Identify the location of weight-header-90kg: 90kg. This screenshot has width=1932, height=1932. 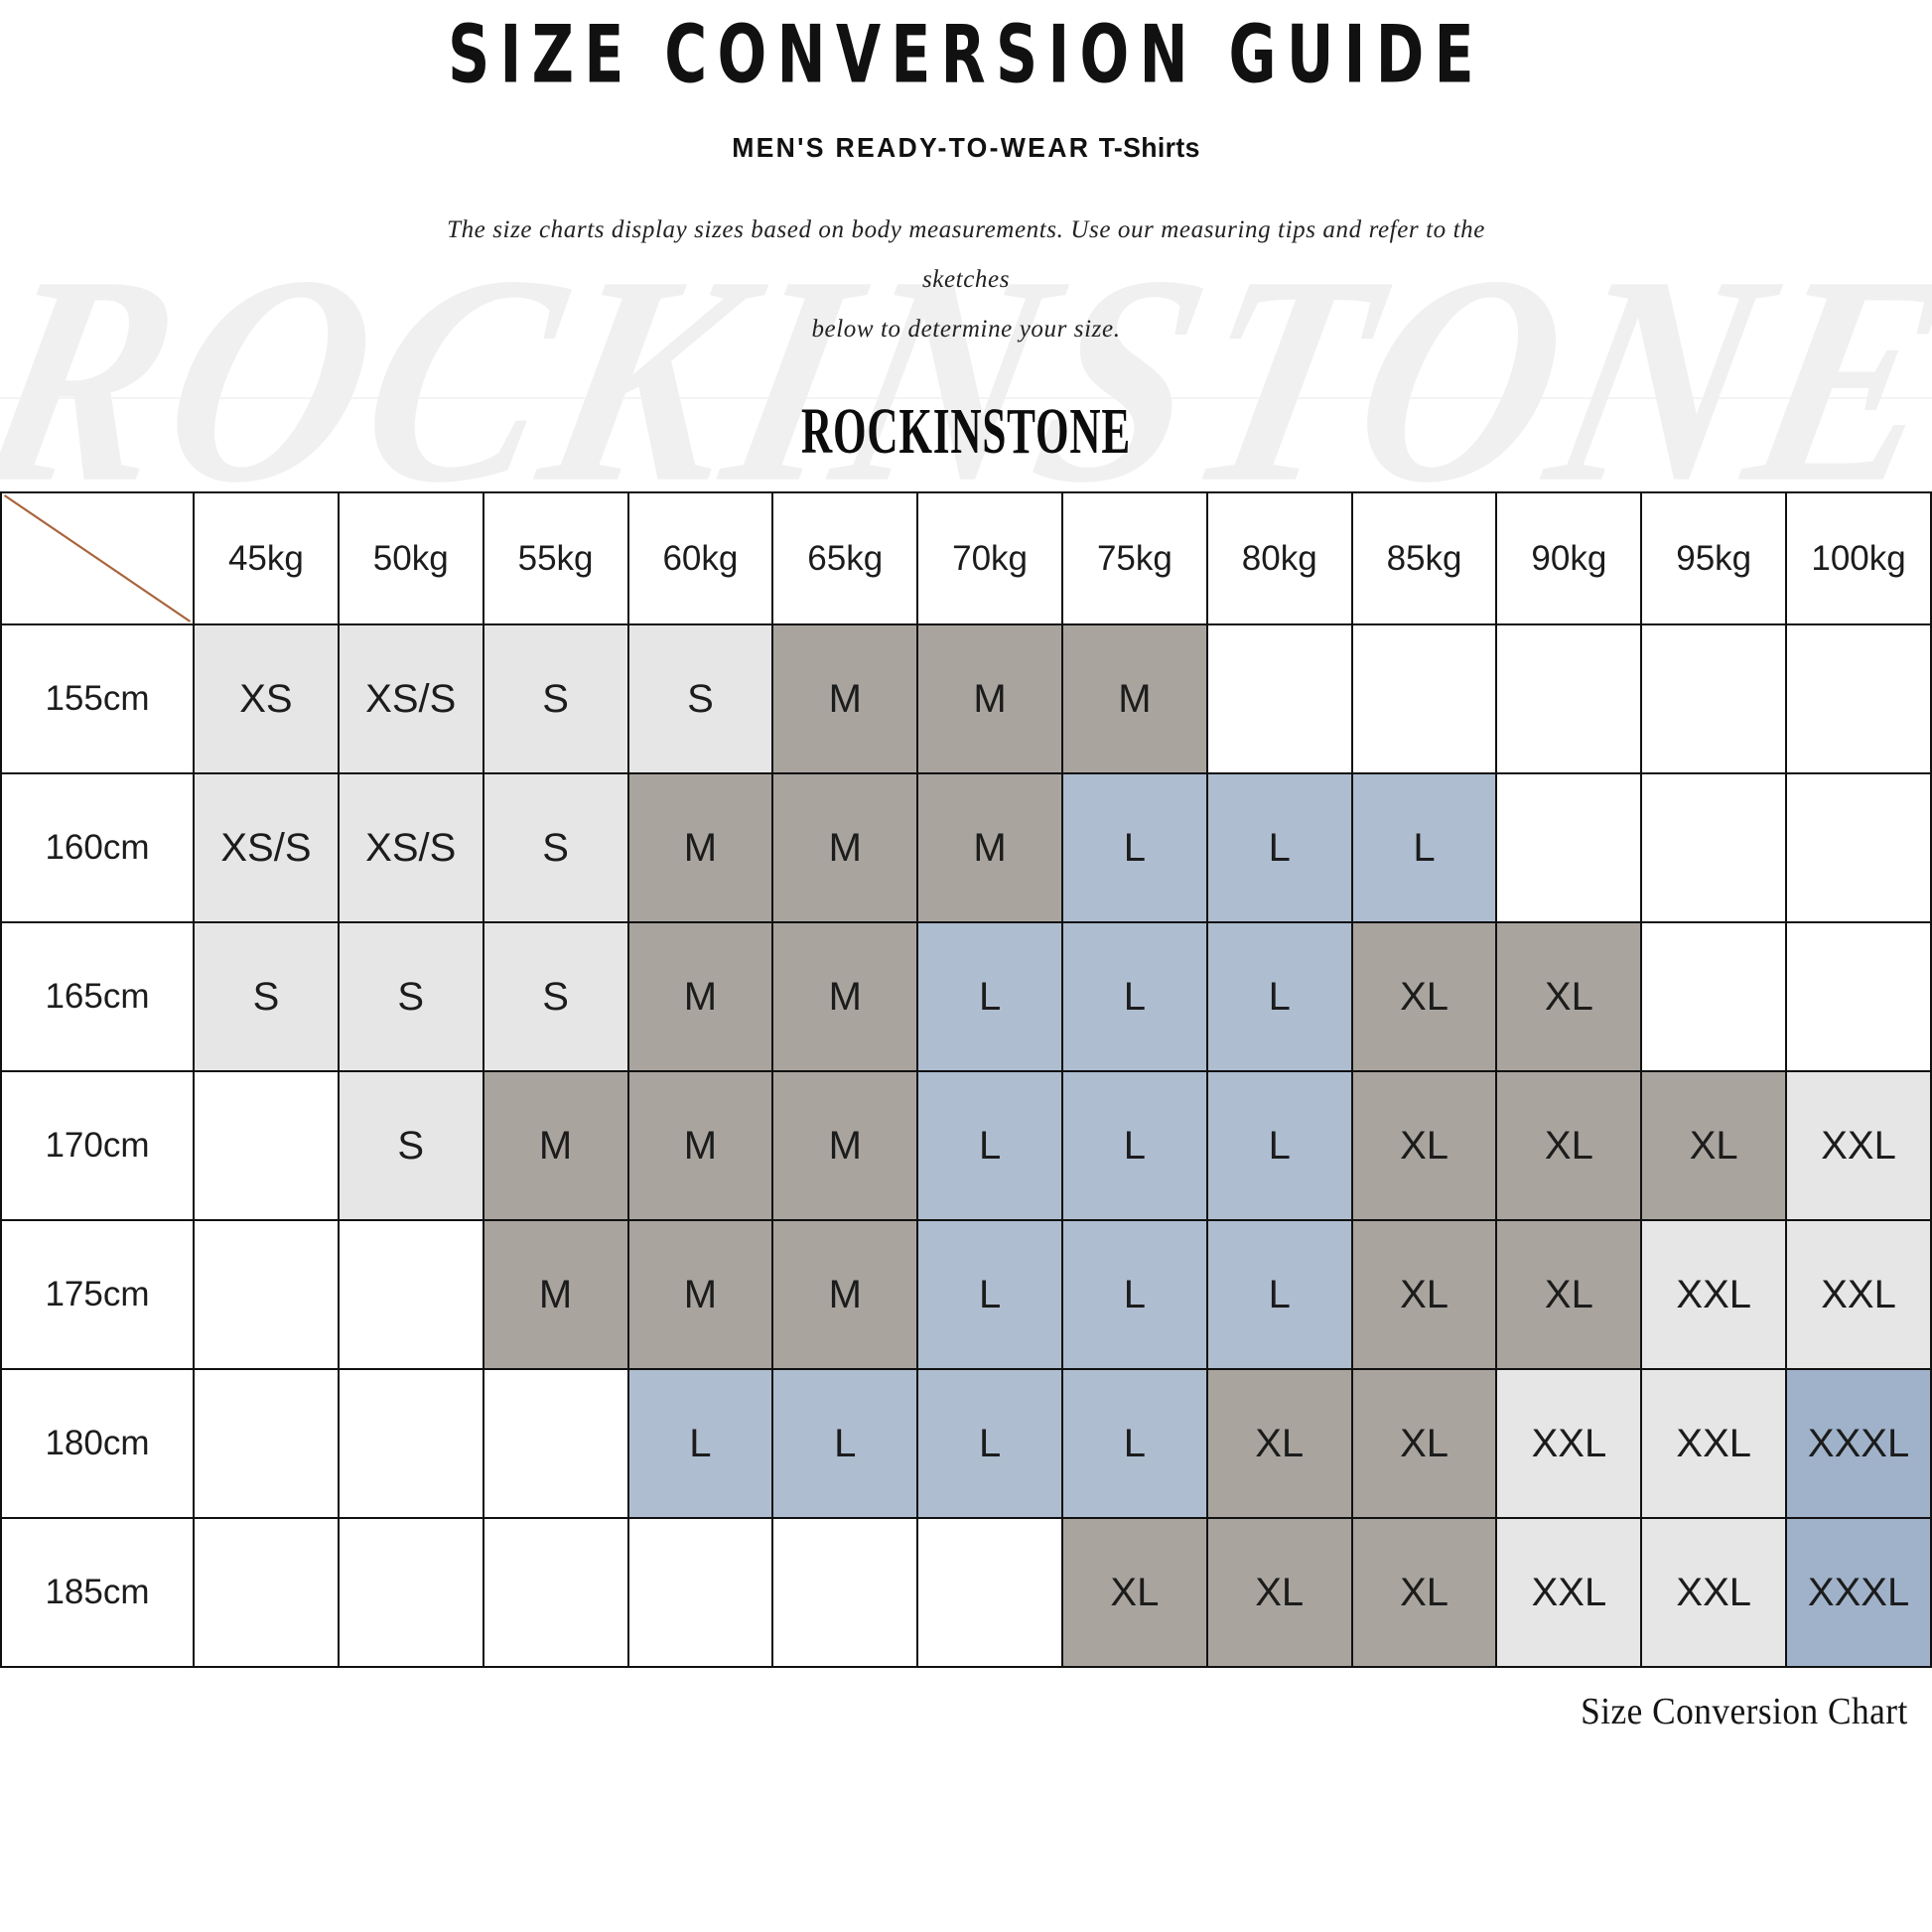
(1569, 558).